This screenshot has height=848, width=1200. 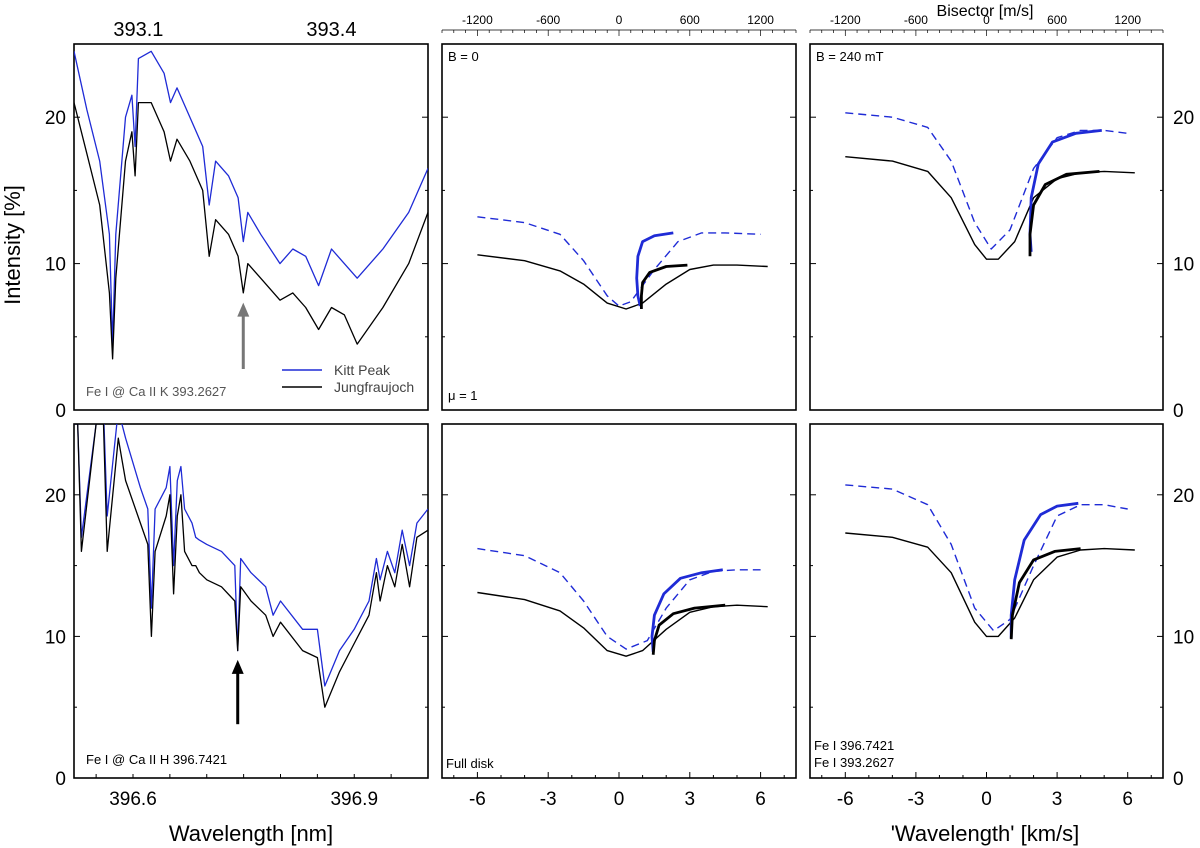 I want to click on legend-label: Jungfraujoch, so click(x=374, y=387).